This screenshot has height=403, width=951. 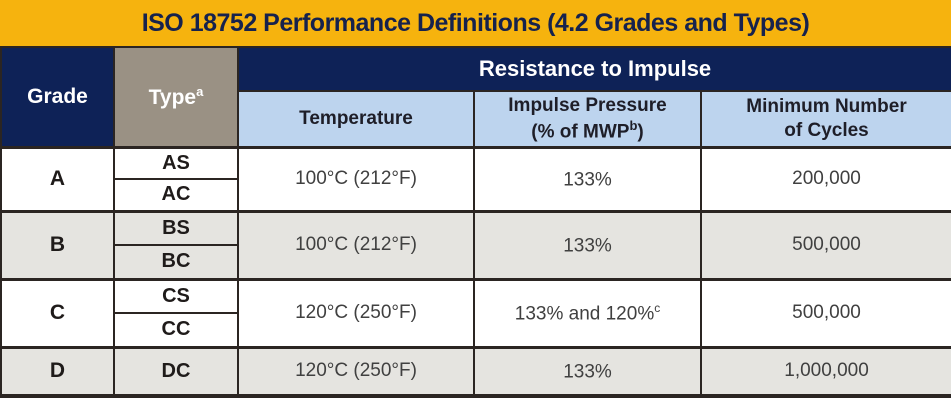 I want to click on temperature-cell-b: 100°C (212°F), so click(x=356, y=244).